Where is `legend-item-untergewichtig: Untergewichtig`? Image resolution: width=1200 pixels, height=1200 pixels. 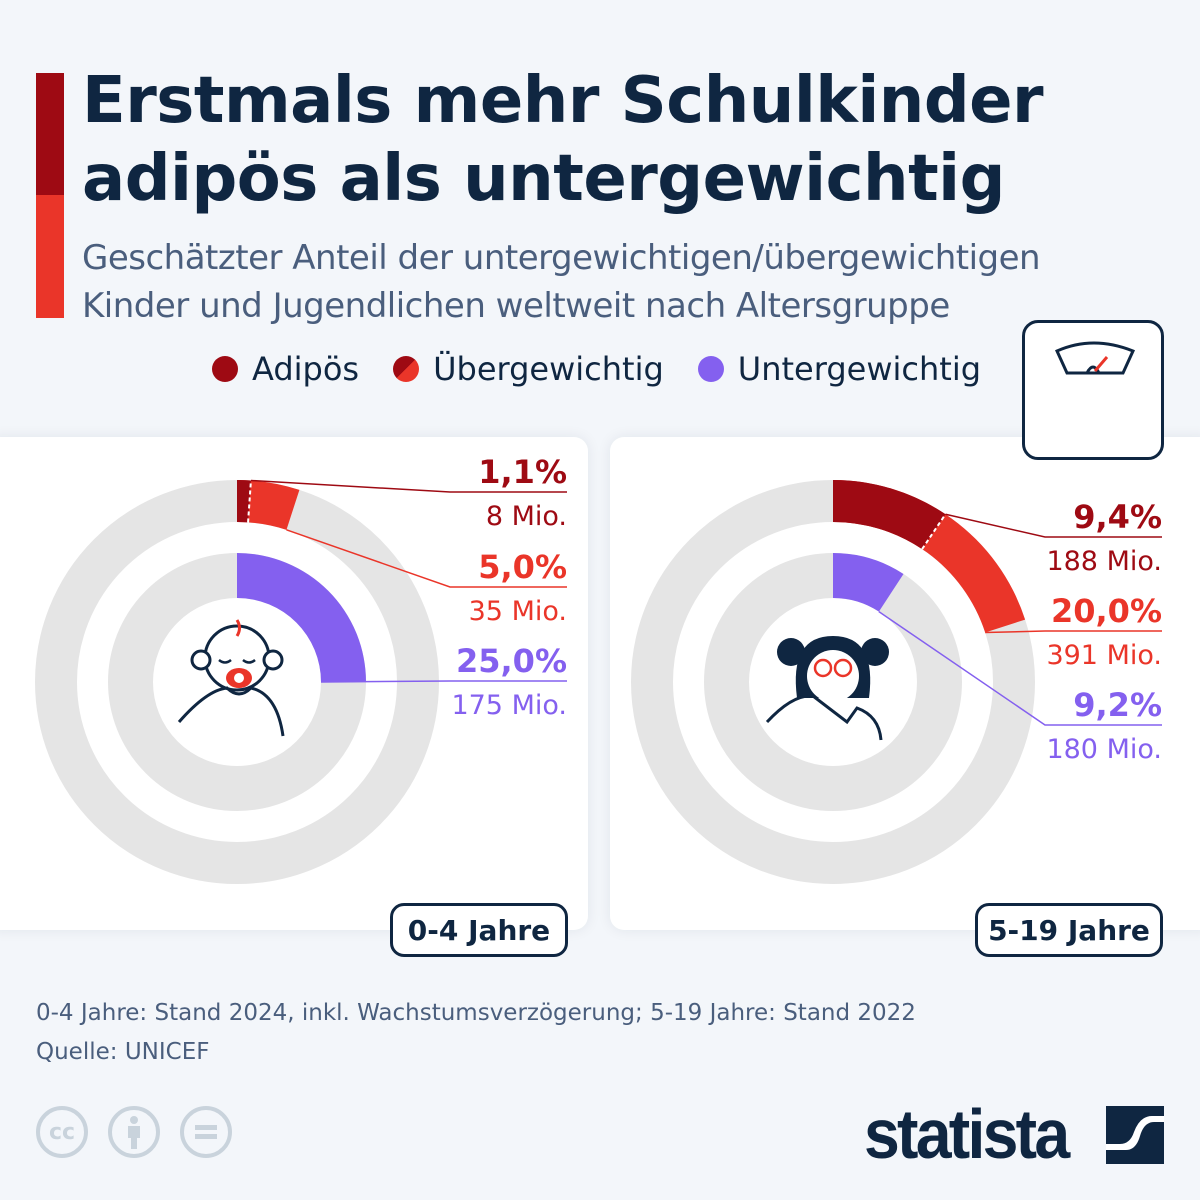 legend-item-untergewichtig: Untergewichtig is located at coordinates (839, 369).